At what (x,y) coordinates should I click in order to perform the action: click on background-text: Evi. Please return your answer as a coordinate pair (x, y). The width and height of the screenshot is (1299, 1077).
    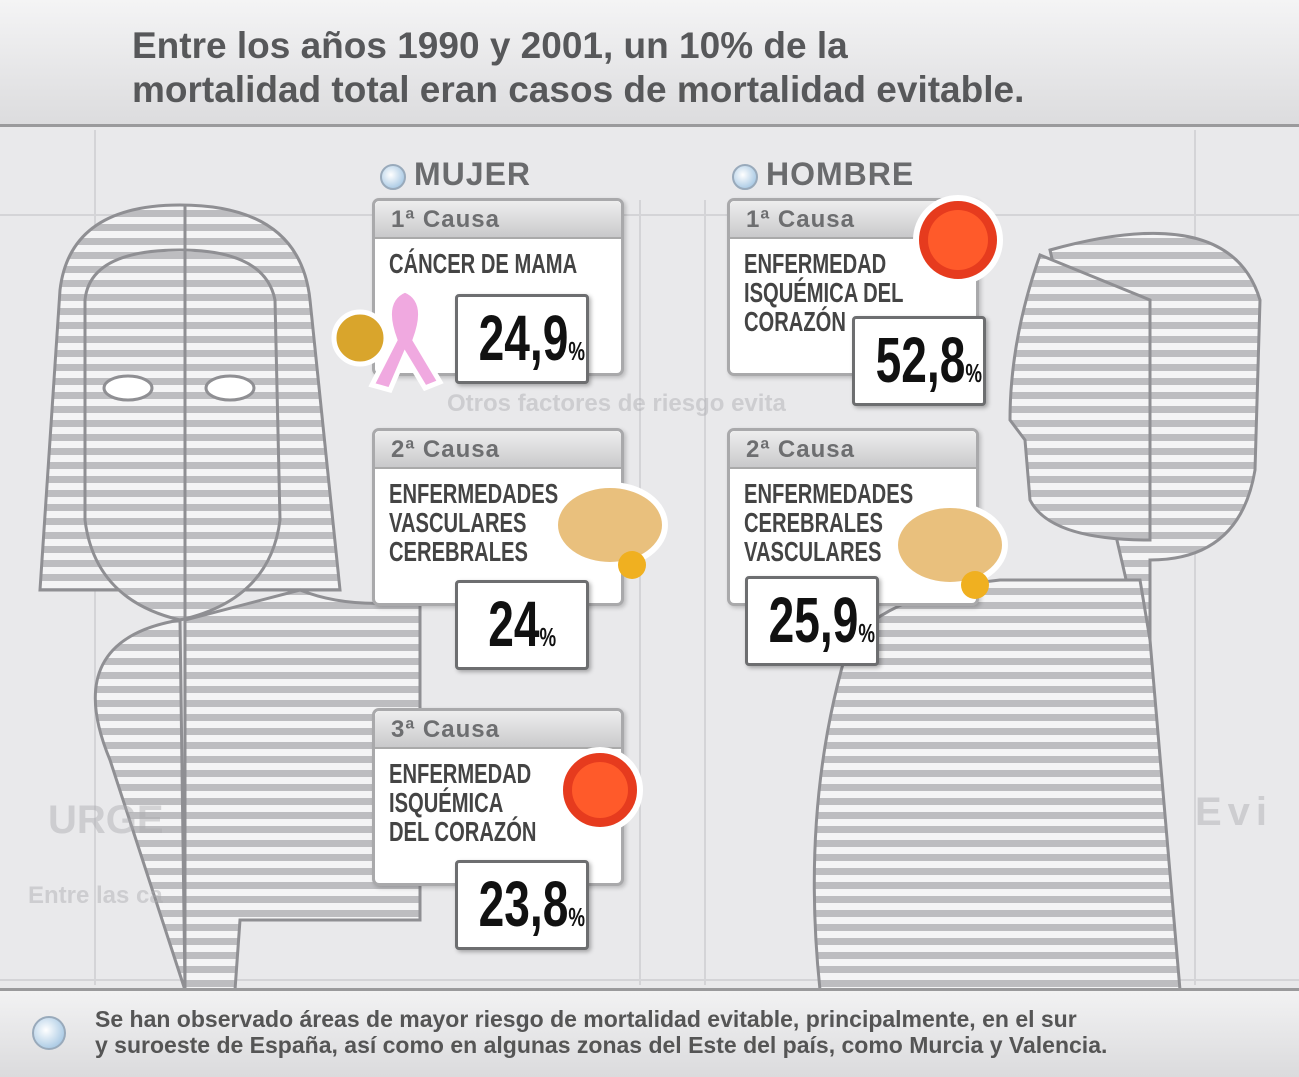
    Looking at the image, I should click on (1234, 812).